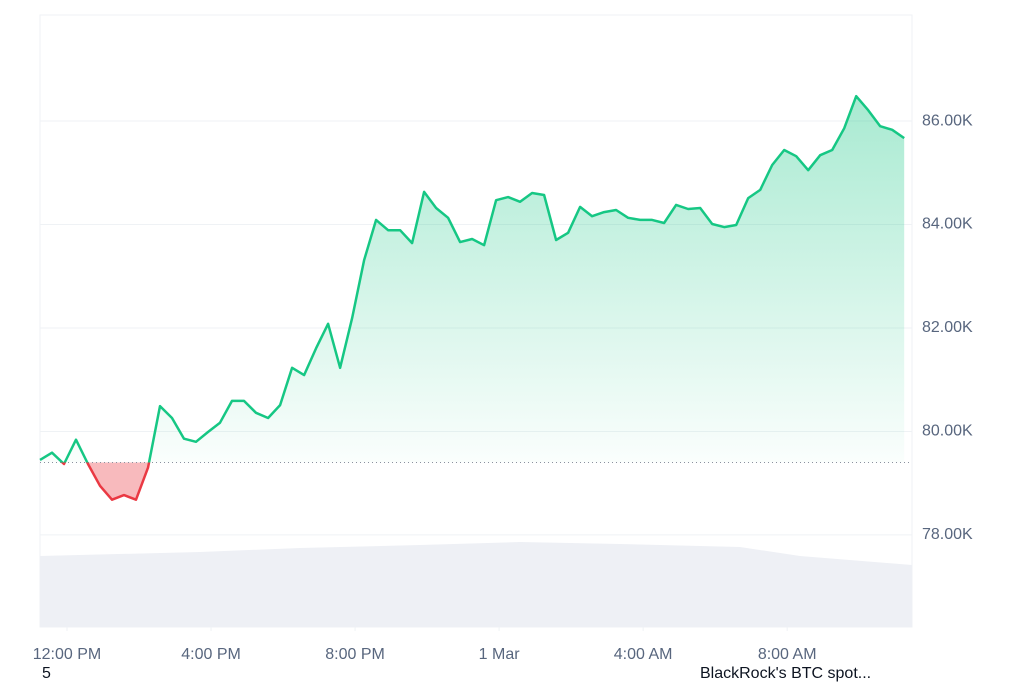 This screenshot has width=1024, height=688. I want to click on x-tick-label: 8:00 PM, so click(355, 654).